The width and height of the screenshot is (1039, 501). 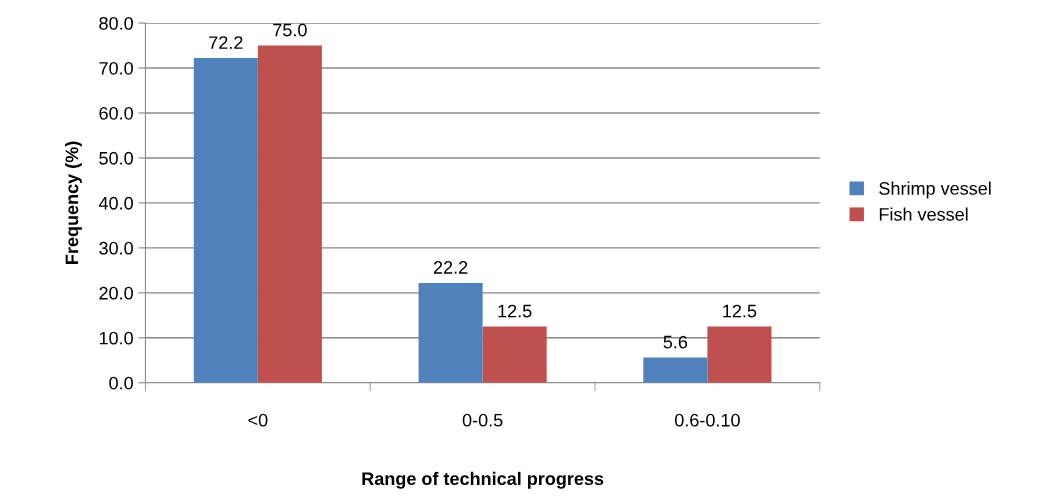 I want to click on y-tick-label: 50.0, so click(x=116, y=158).